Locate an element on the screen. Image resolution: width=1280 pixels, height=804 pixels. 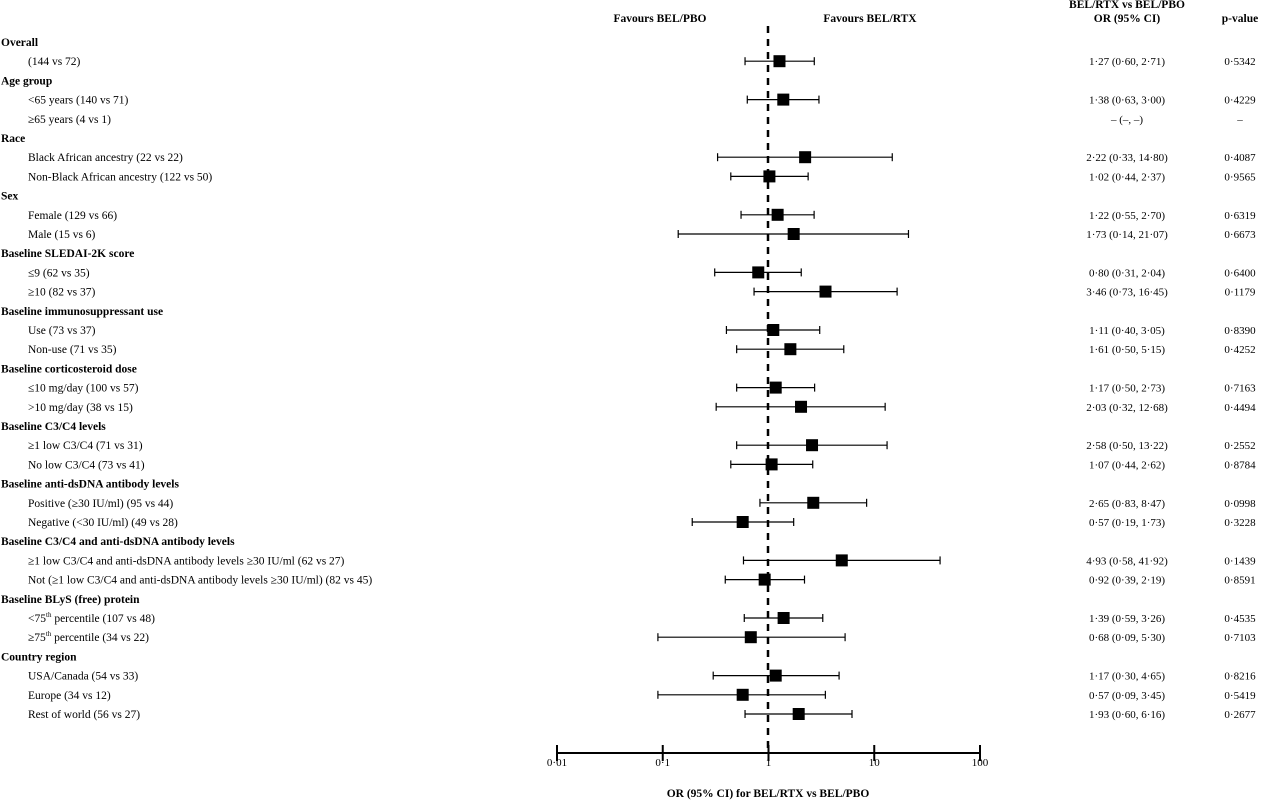
subgroup-header: Sex is located at coordinates (10, 197).